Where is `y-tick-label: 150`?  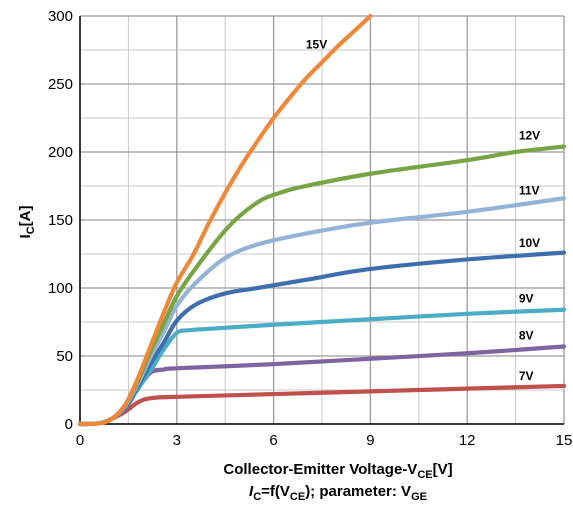
y-tick-label: 150 is located at coordinates (60, 220).